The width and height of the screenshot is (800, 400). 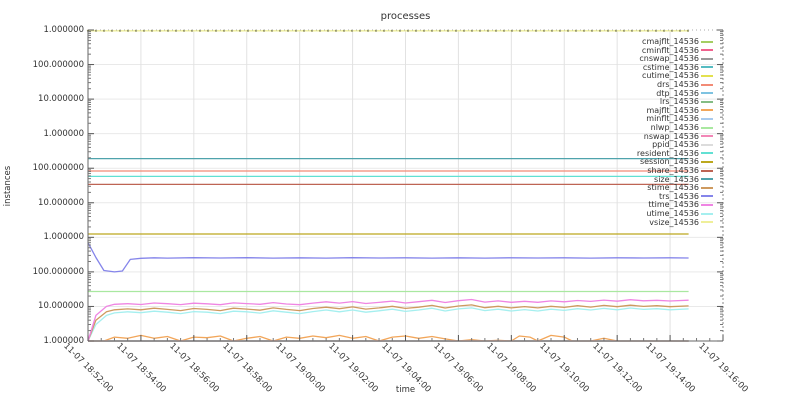 What do you see at coordinates (672, 213) in the screenshot?
I see `legend-label: utime_14536` at bounding box center [672, 213].